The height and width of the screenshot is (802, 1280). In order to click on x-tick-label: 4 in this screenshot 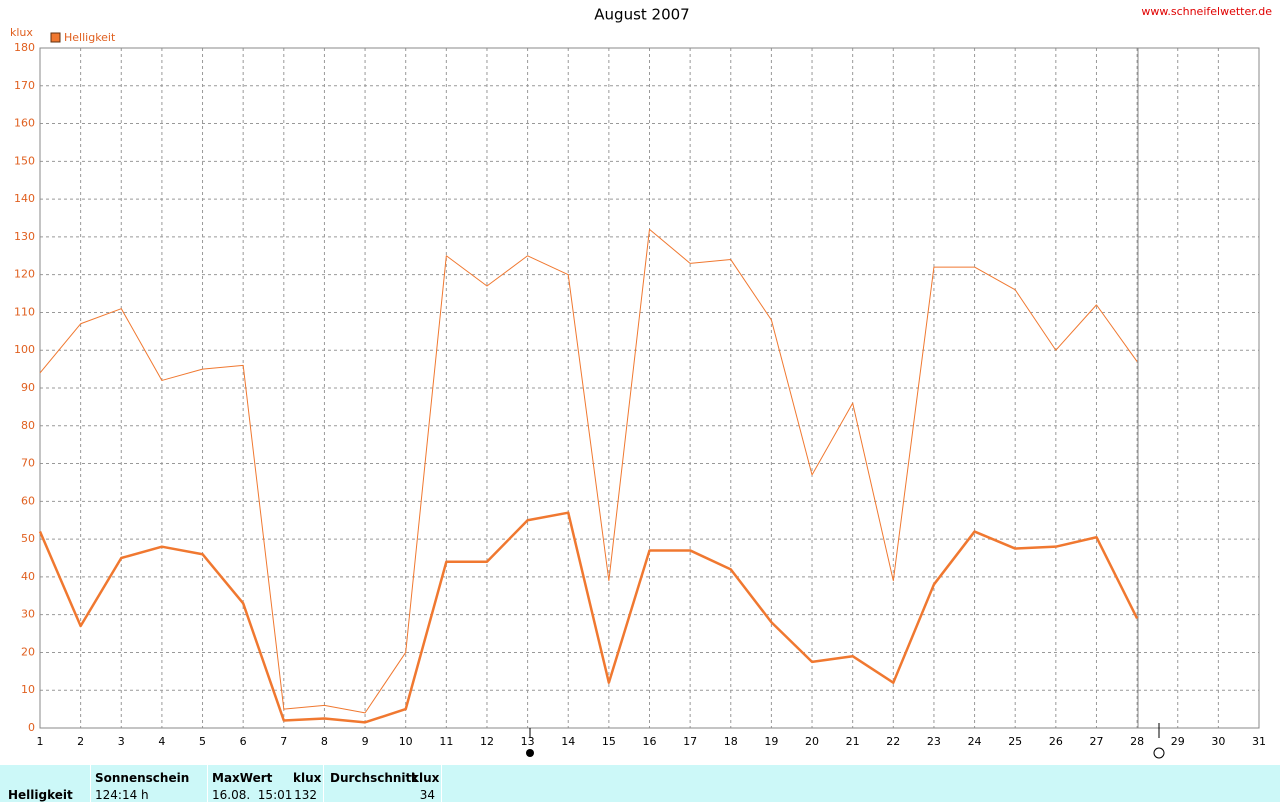, I will do `click(161, 741)`.